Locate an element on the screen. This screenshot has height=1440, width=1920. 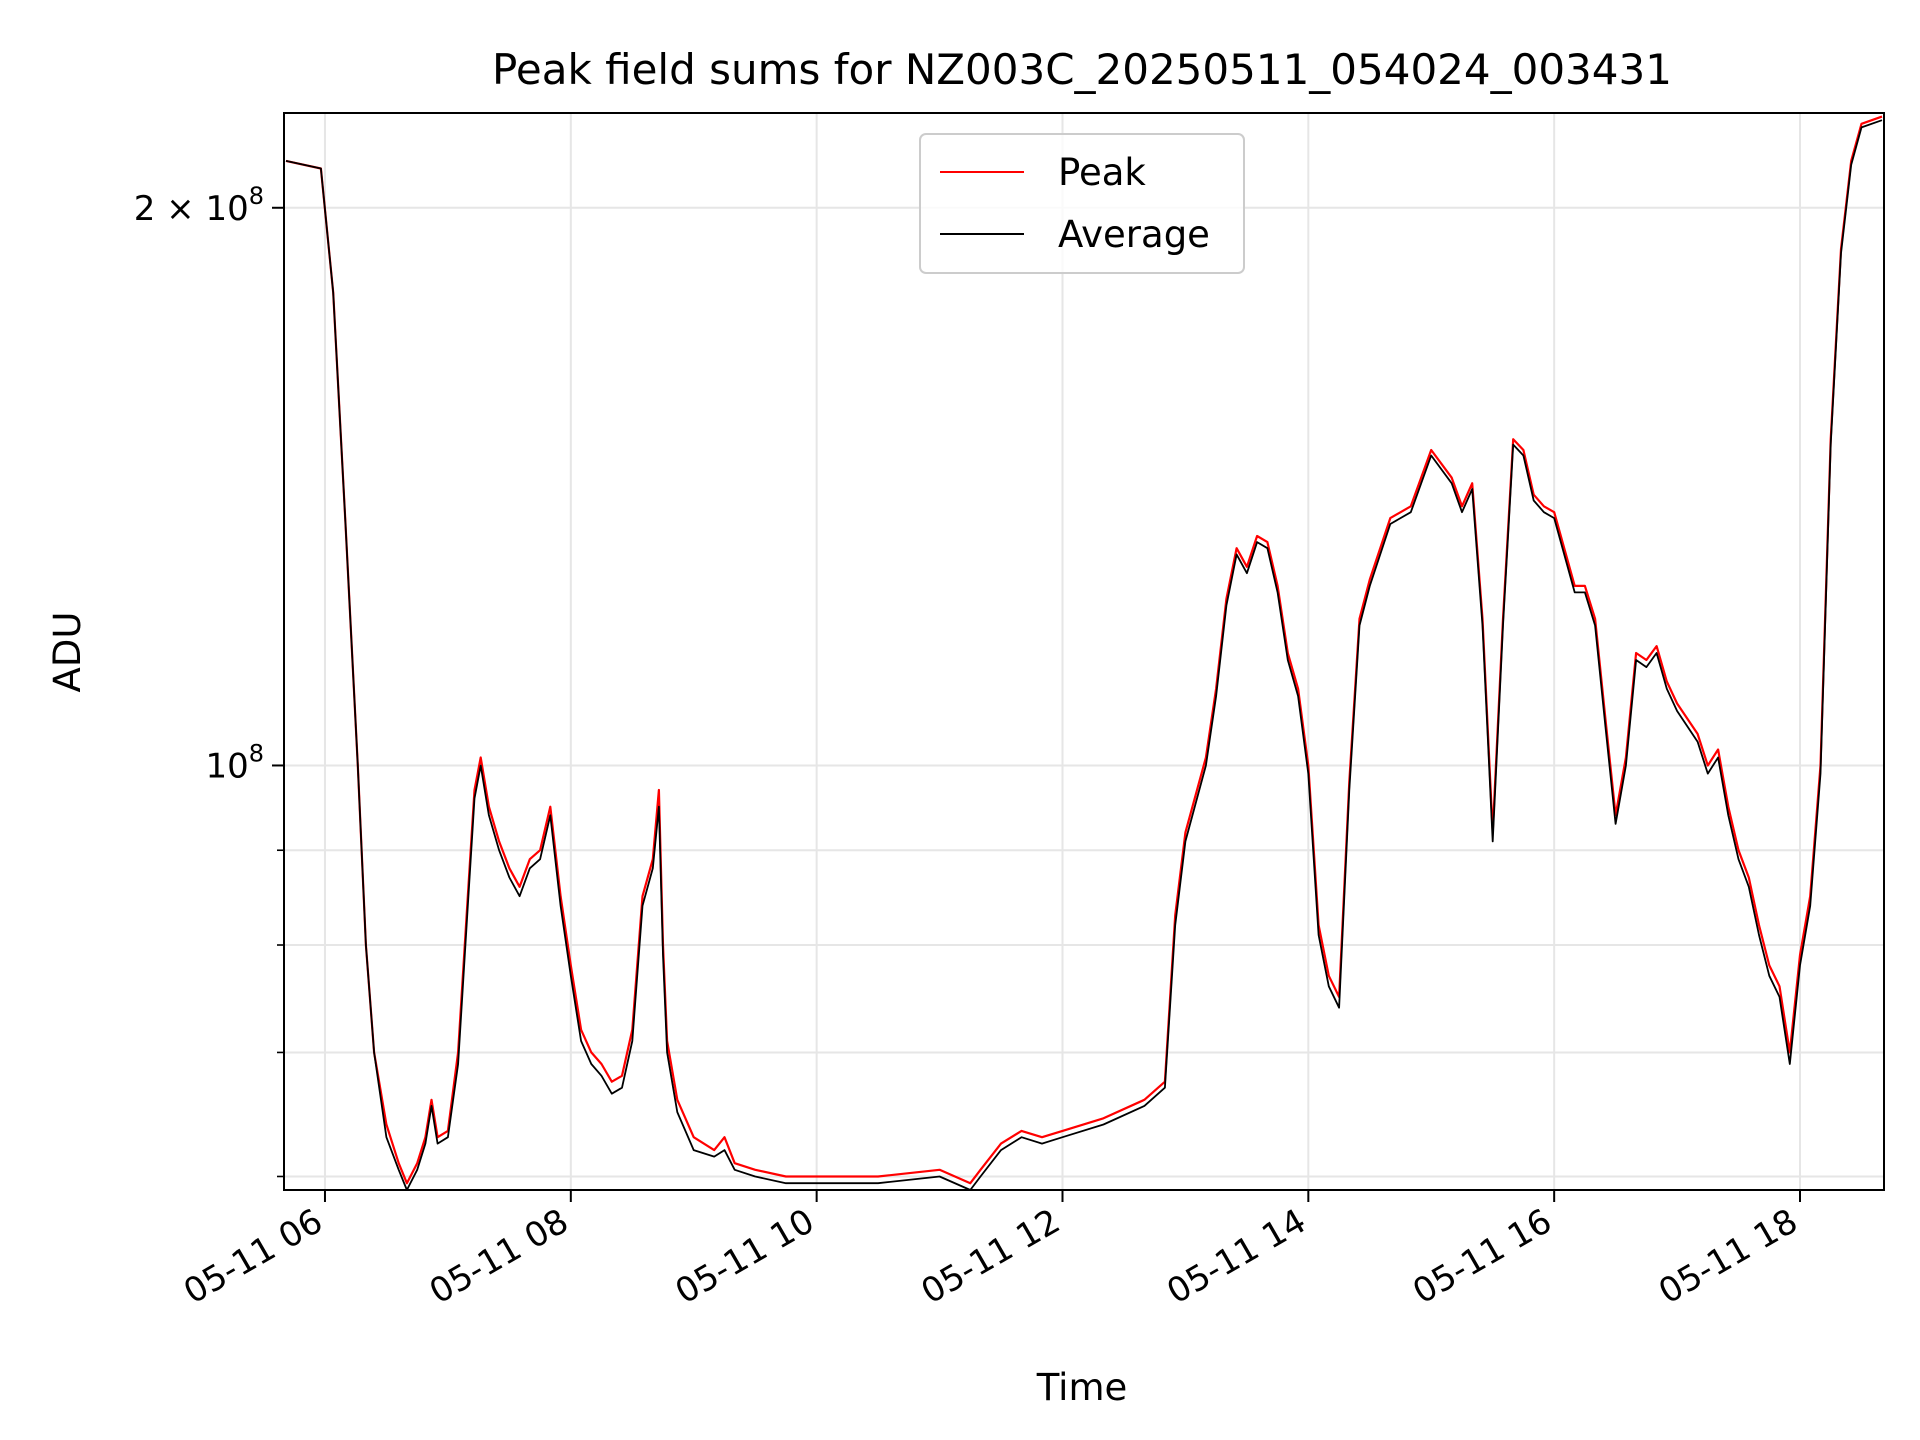
legend-label-peak: Peak is located at coordinates (1102, 172).